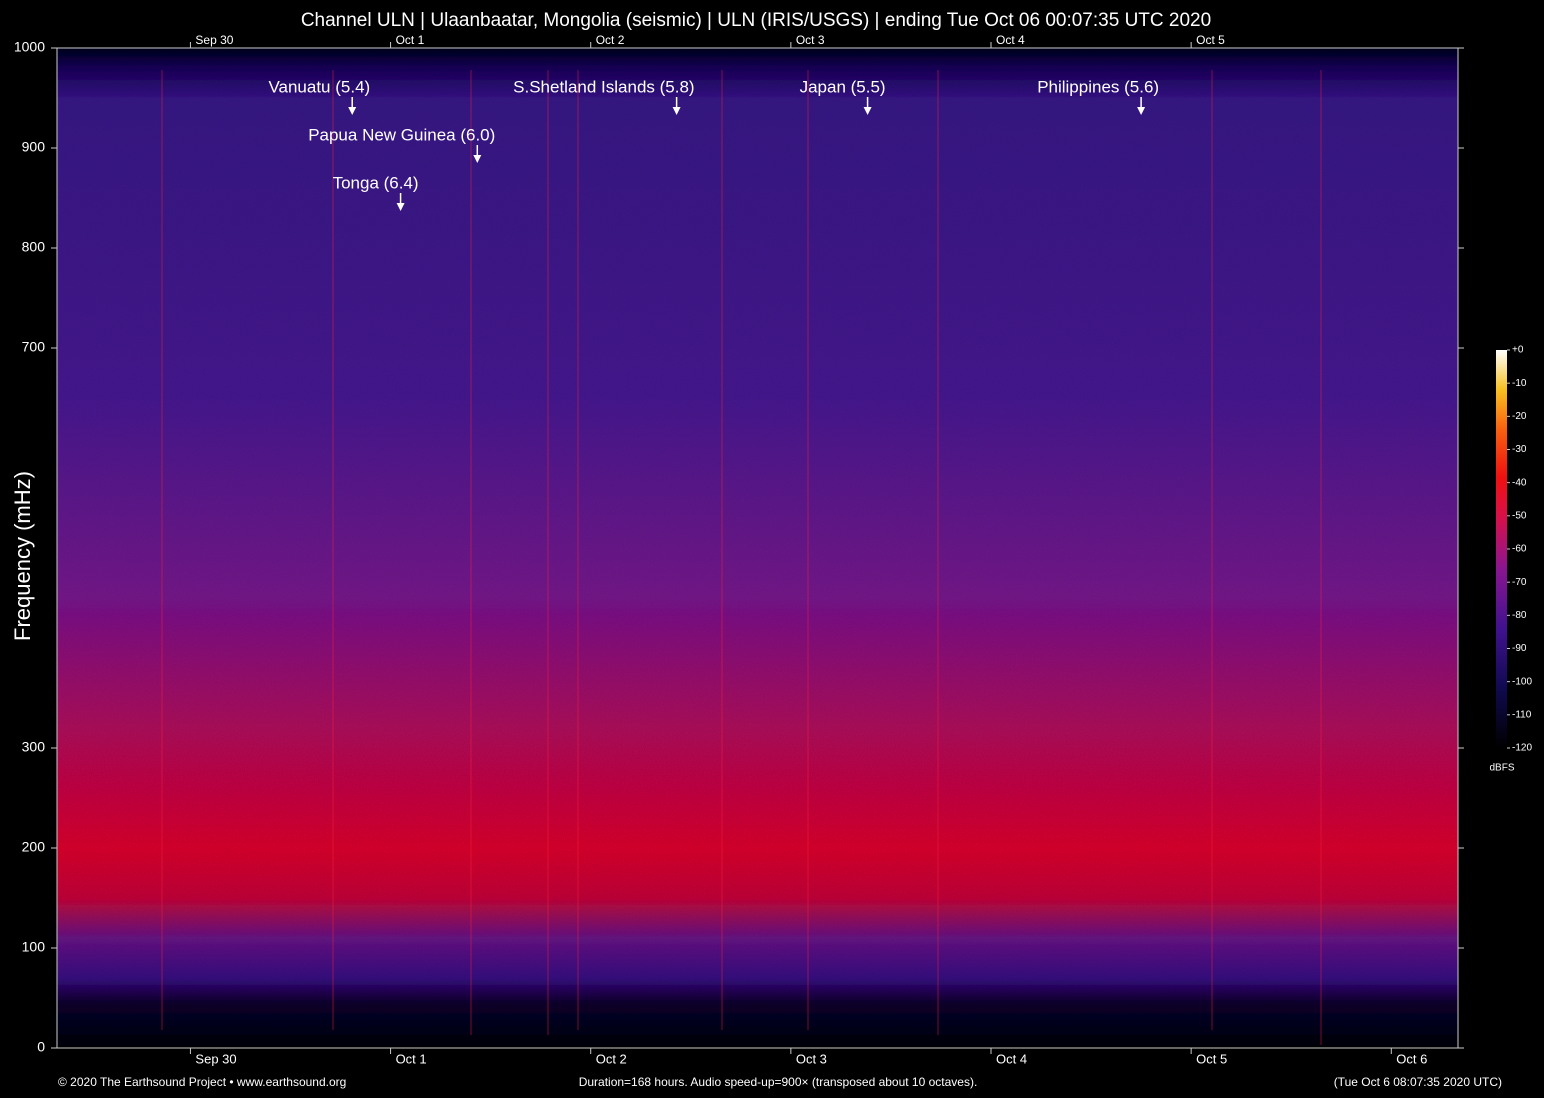  I want to click on colorbar-tick-label: -20, so click(1519, 416).